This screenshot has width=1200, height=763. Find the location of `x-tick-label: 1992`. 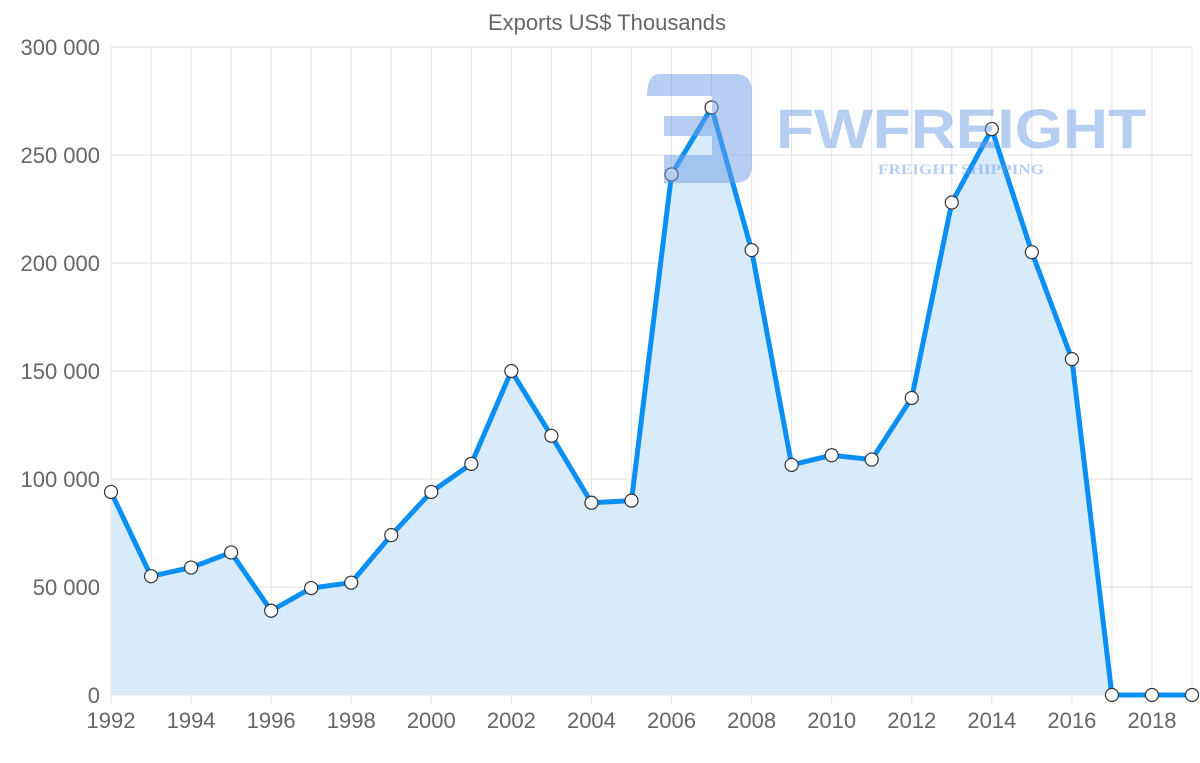

x-tick-label: 1992 is located at coordinates (111, 720).